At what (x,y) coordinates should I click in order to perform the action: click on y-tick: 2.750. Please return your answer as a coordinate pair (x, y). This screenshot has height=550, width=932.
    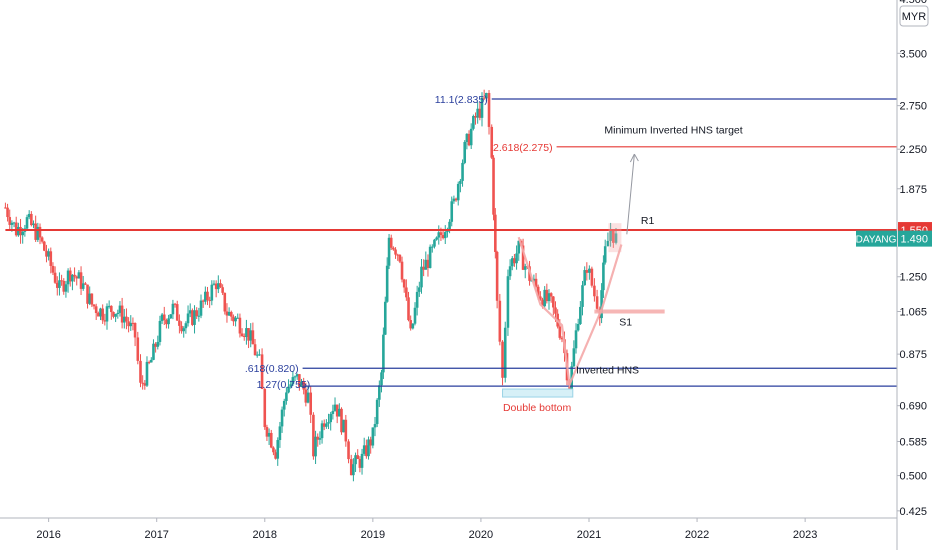
    Looking at the image, I should click on (912, 107).